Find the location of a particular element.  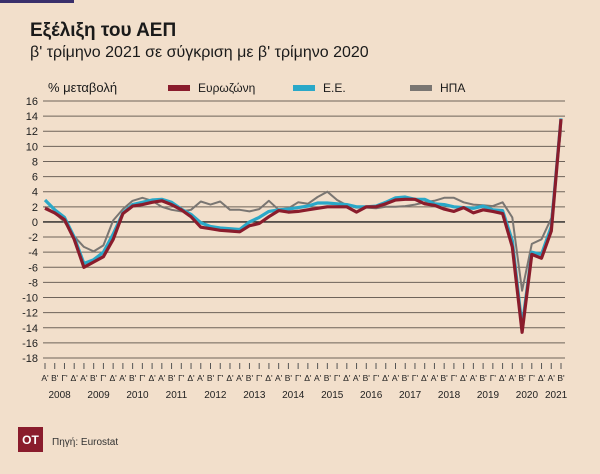

y-tick-label: -2 is located at coordinates (33, 238).